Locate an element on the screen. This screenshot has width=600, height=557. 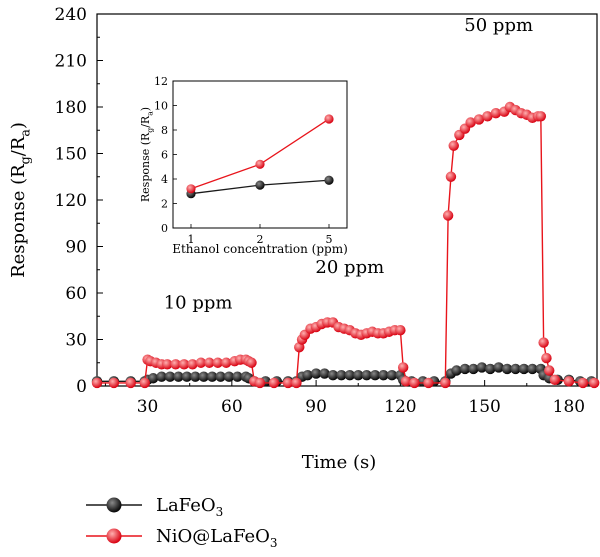
inset-y-tick-label: 6 is located at coordinates (164, 155).